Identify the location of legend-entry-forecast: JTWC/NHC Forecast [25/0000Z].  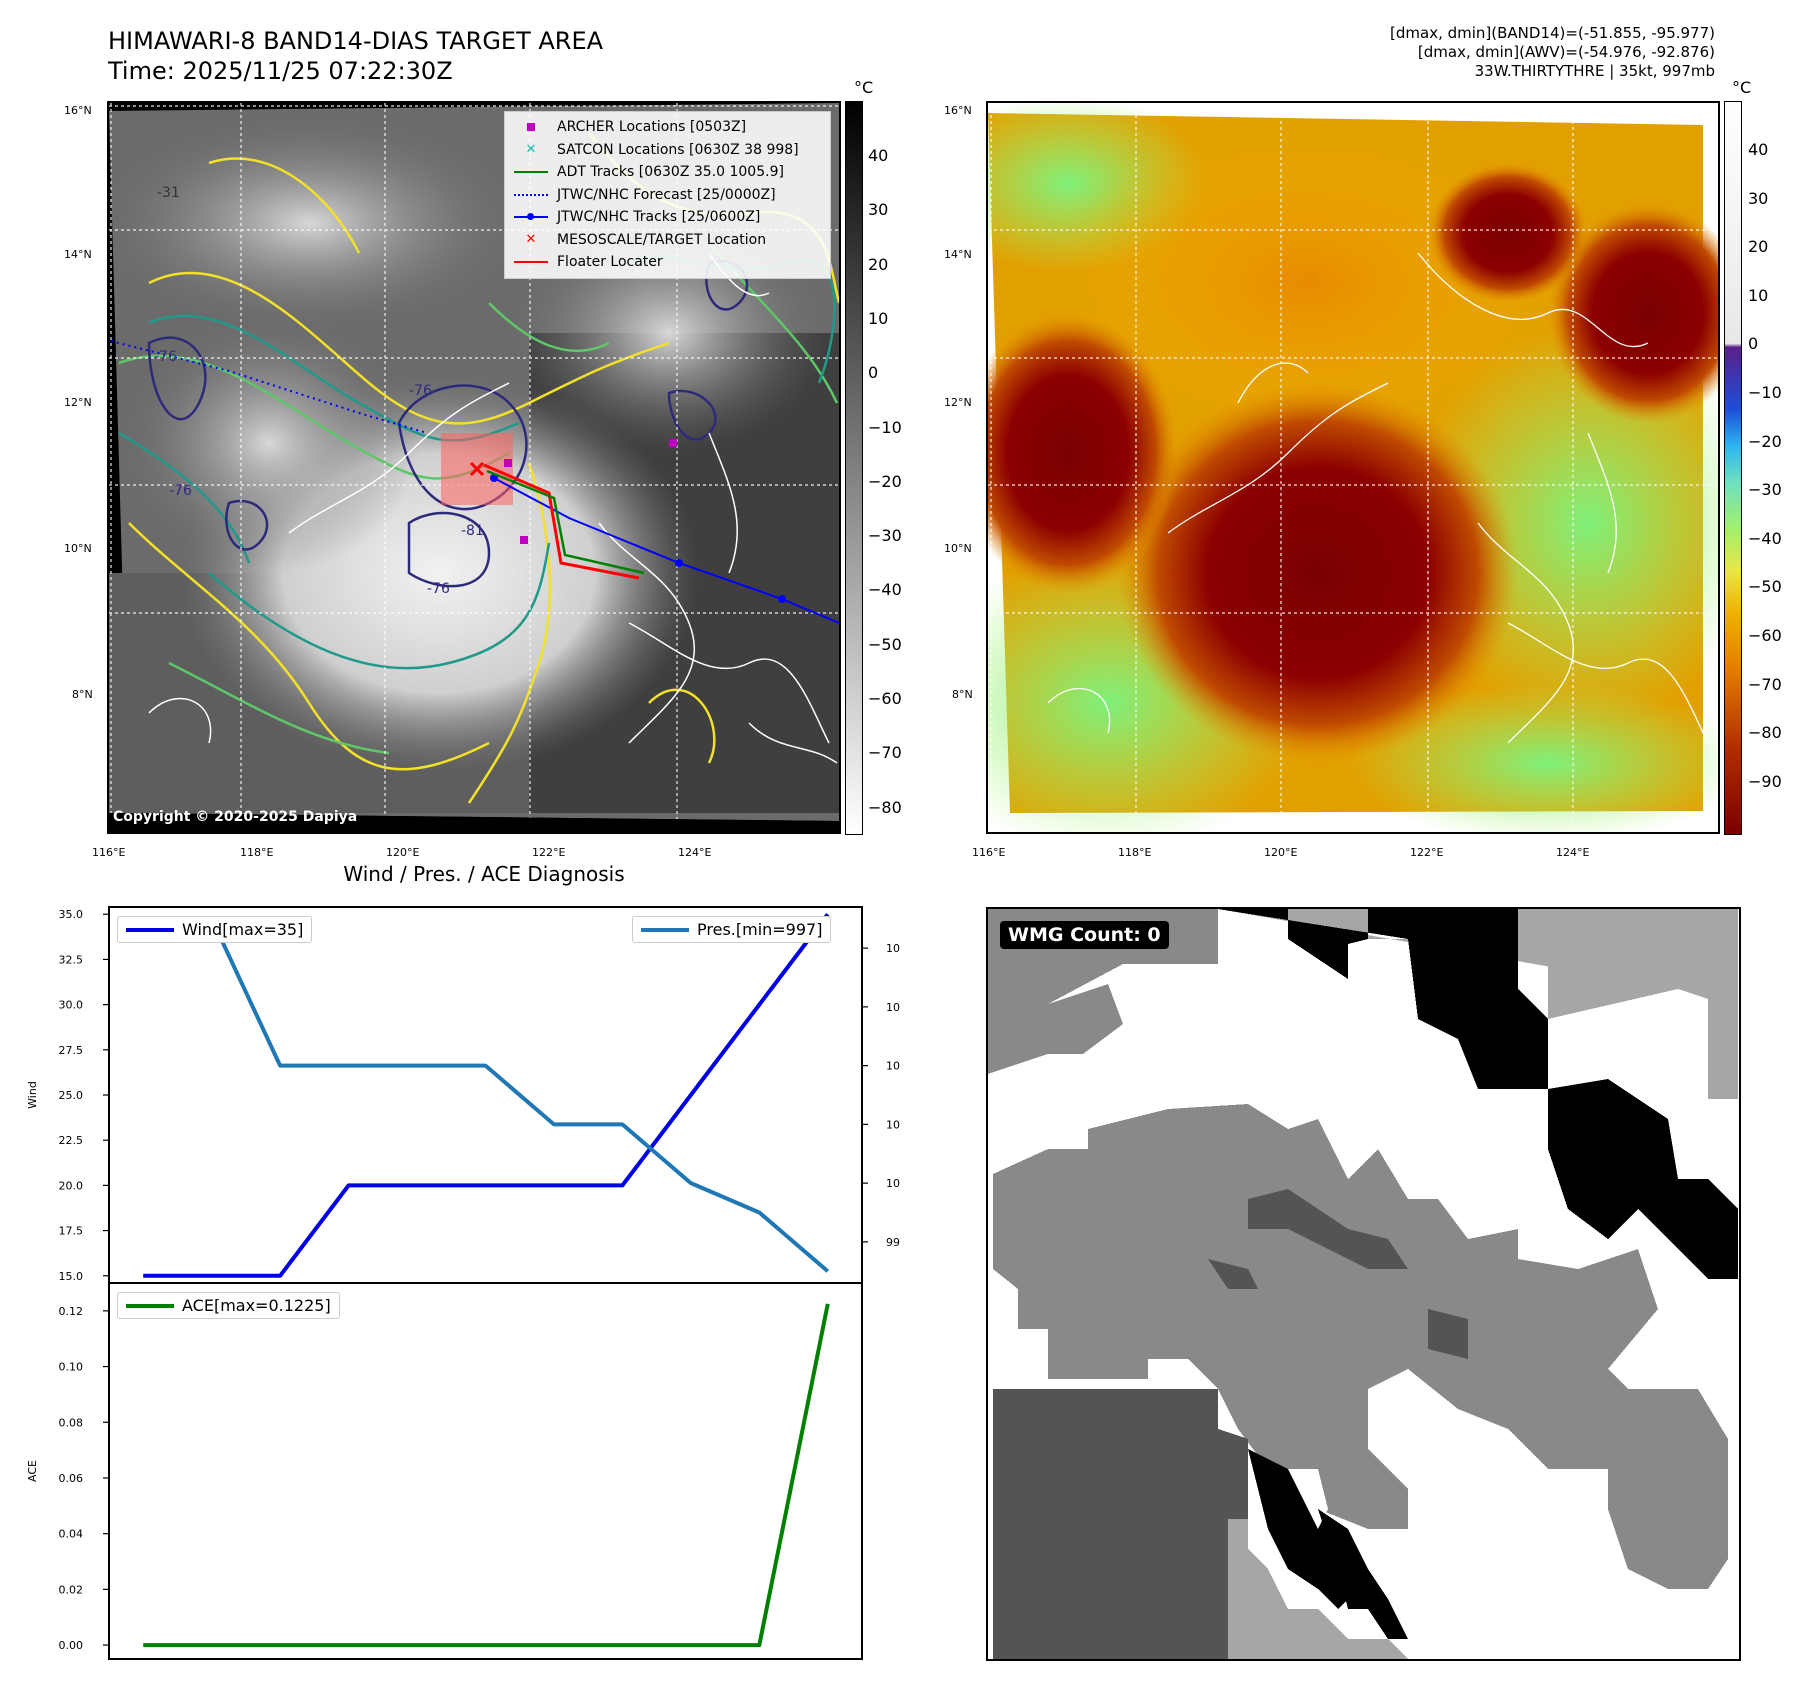
(667, 195).